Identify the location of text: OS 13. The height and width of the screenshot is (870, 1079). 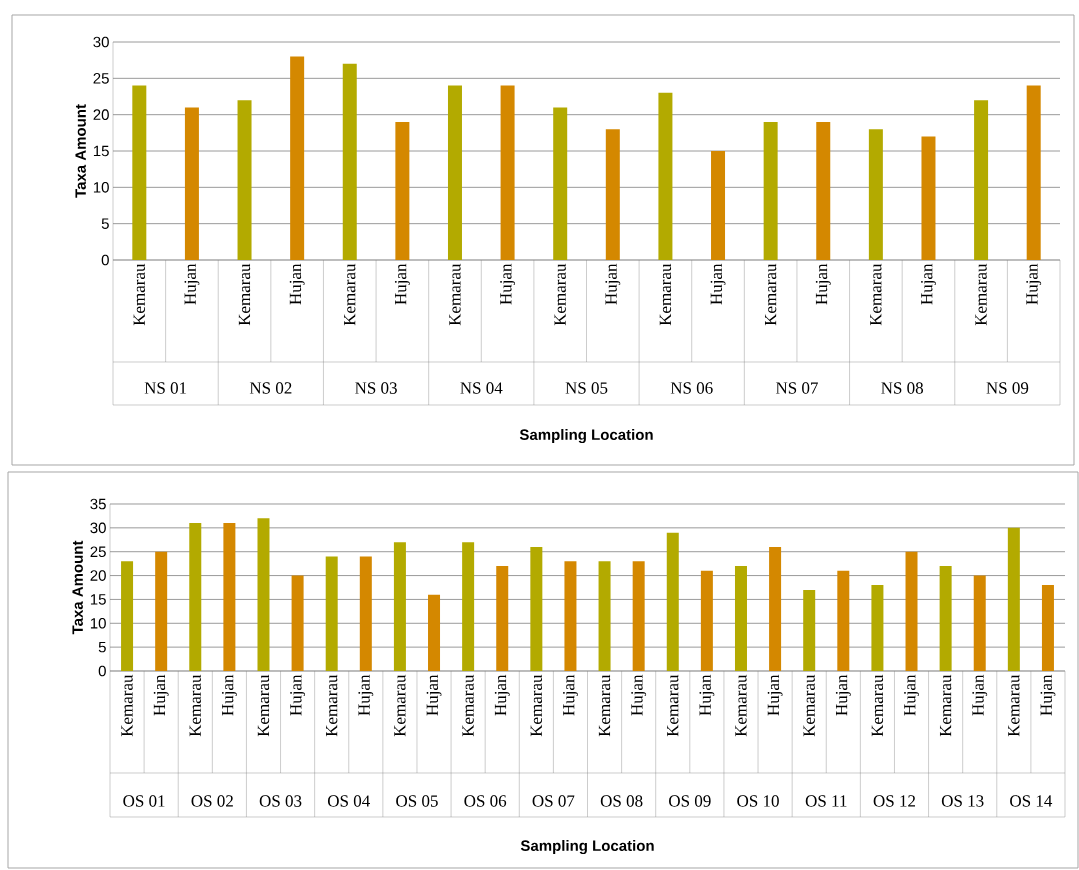
(962, 801).